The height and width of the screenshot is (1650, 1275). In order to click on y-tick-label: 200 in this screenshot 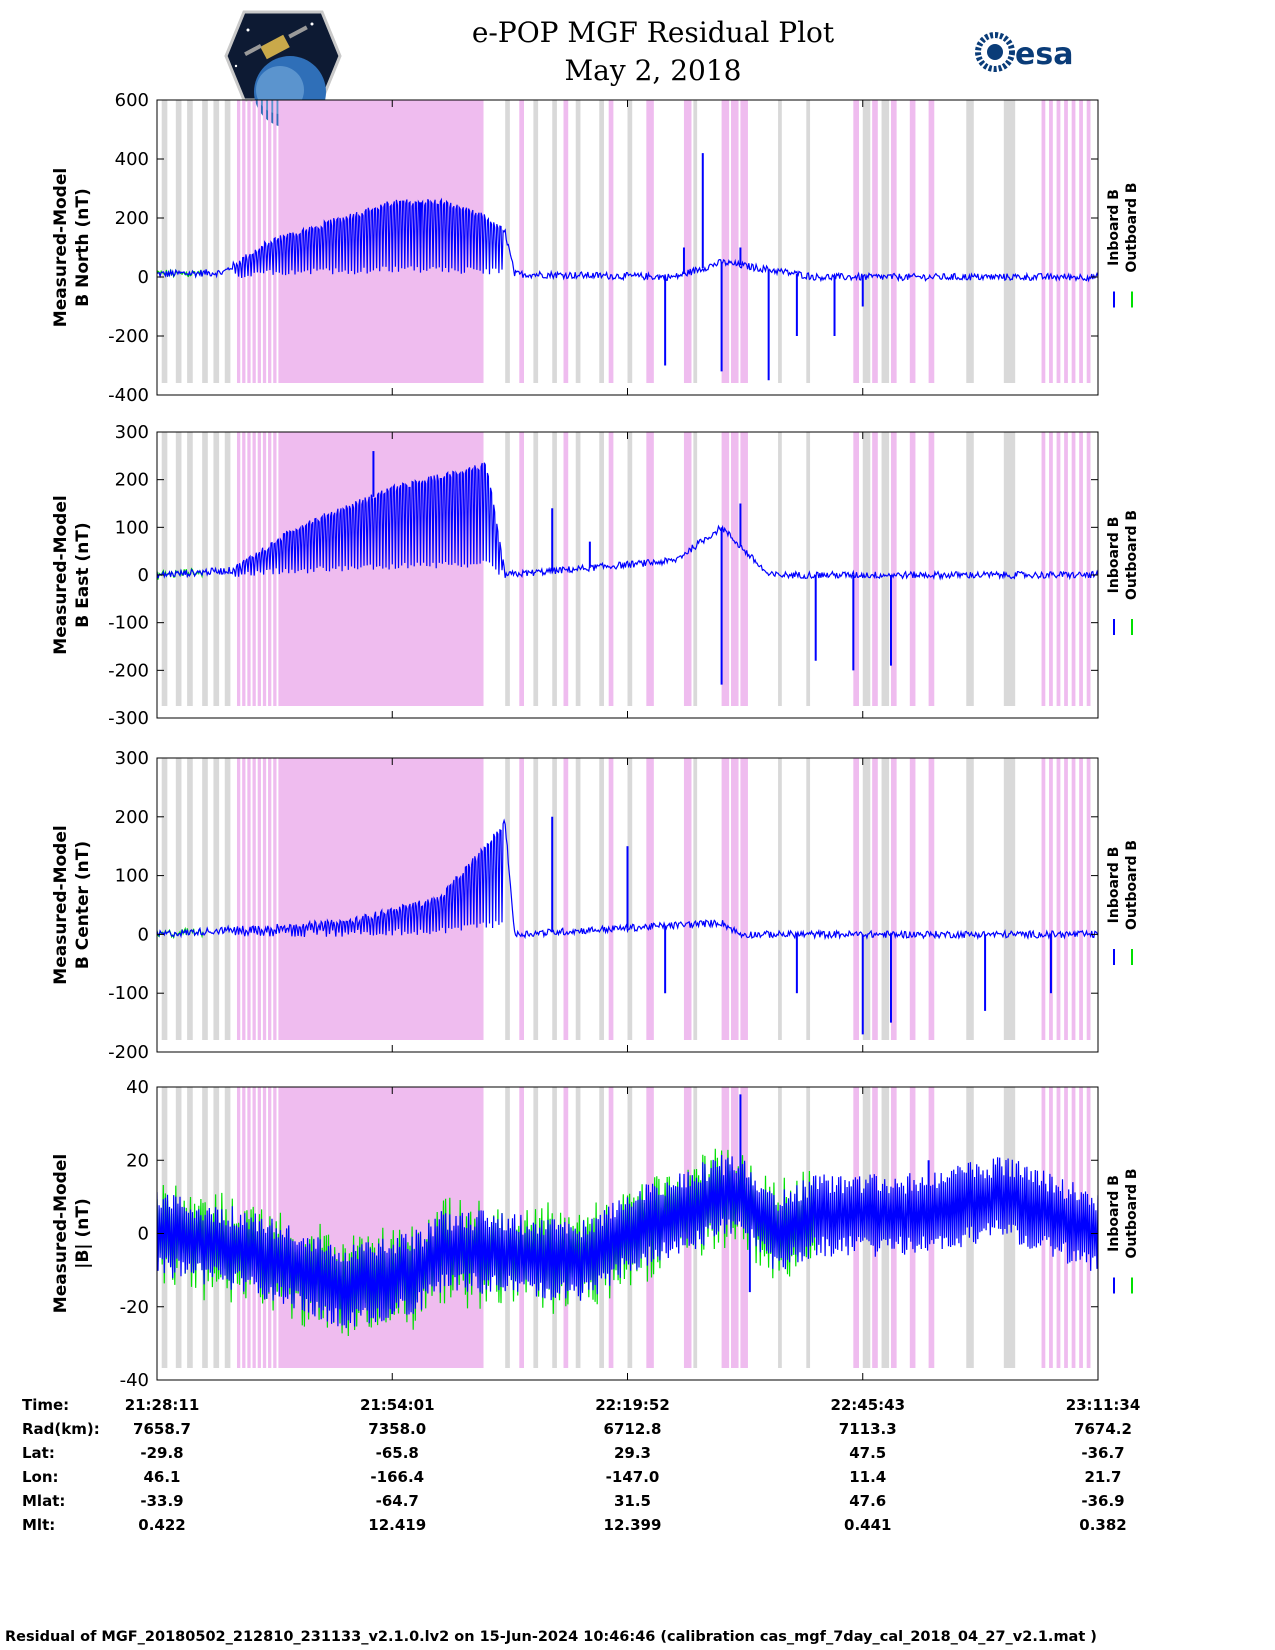, I will do `click(132, 817)`.